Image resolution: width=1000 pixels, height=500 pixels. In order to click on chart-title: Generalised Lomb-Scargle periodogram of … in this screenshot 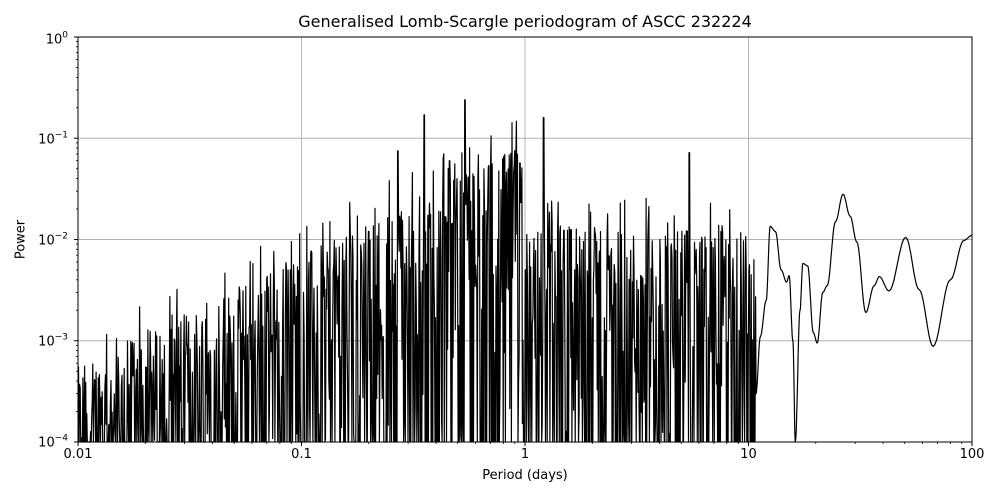, I will do `click(525, 21)`.